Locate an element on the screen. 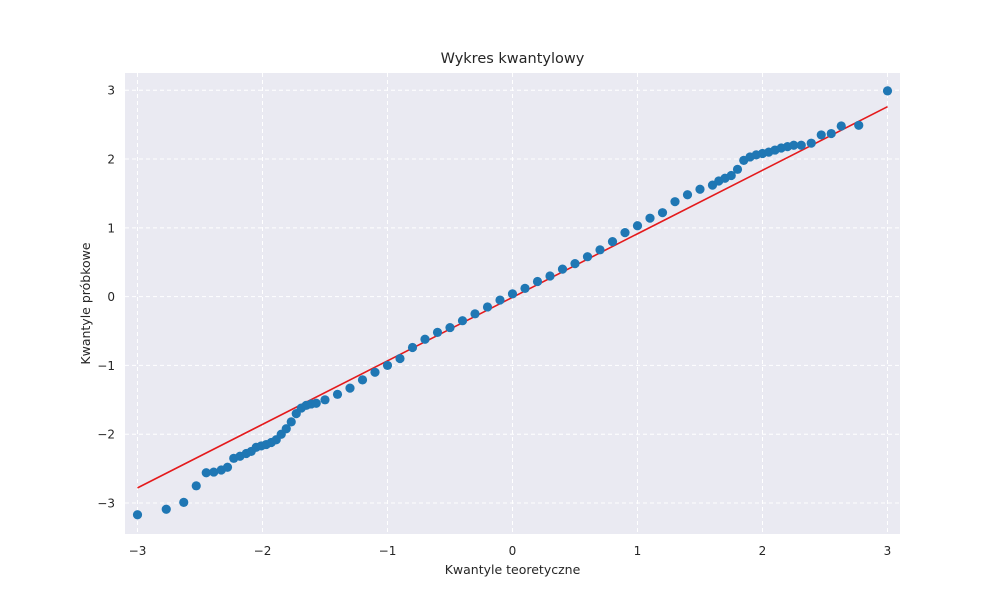  x-tick-label: −2 is located at coordinates (263, 551).